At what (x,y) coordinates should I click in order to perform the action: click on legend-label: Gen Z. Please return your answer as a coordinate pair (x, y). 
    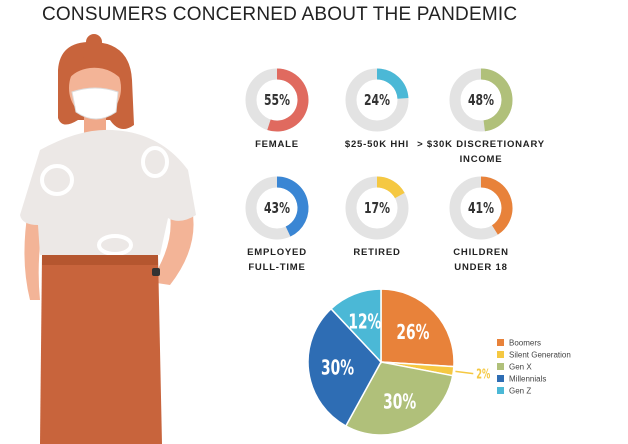
    Looking at the image, I should click on (520, 391).